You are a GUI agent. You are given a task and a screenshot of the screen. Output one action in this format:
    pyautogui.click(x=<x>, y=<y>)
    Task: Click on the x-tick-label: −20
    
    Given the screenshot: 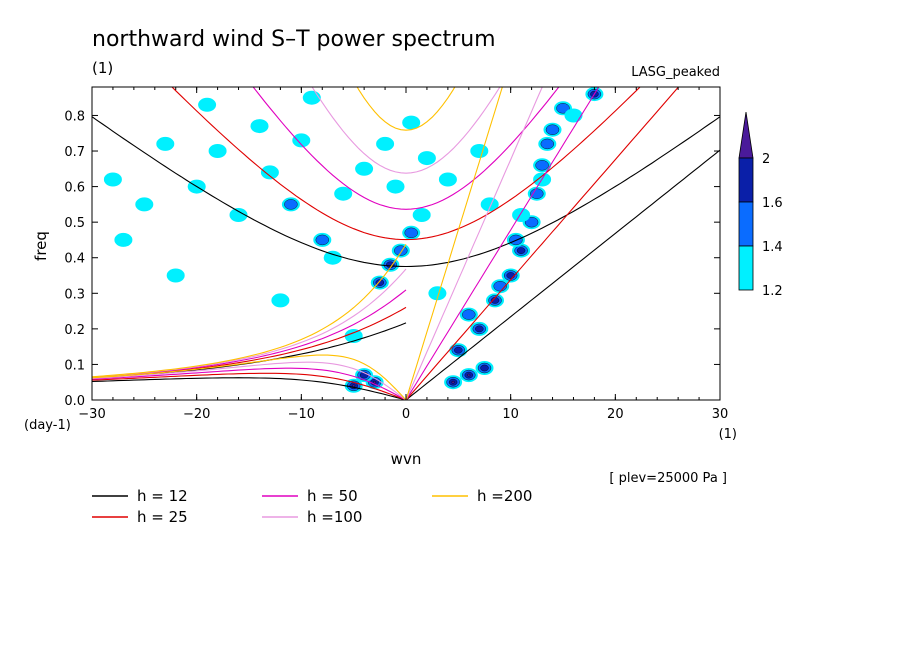 What is the action you would take?
    pyautogui.click(x=196, y=414)
    